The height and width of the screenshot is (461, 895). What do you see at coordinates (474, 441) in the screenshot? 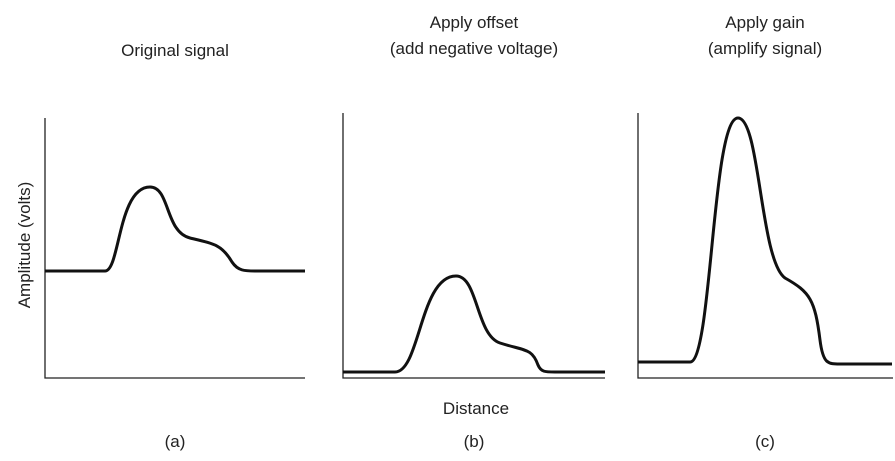
I see `panel-caption: (b)` at bounding box center [474, 441].